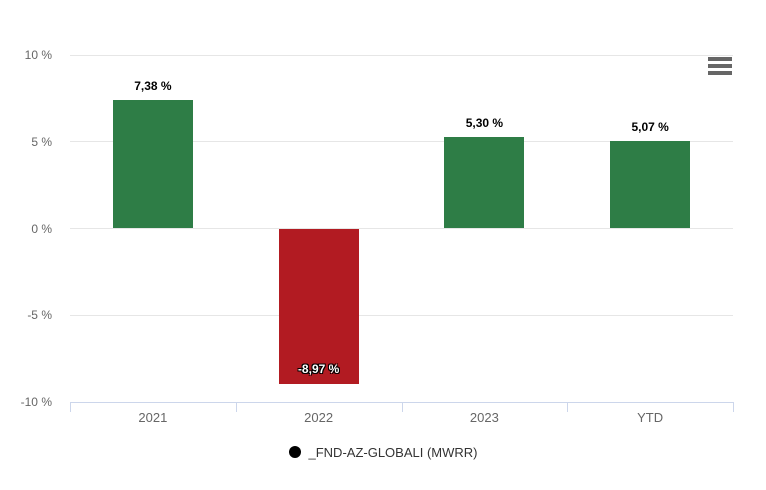  What do you see at coordinates (650, 126) in the screenshot?
I see `data-label-YTD: 5,07 %` at bounding box center [650, 126].